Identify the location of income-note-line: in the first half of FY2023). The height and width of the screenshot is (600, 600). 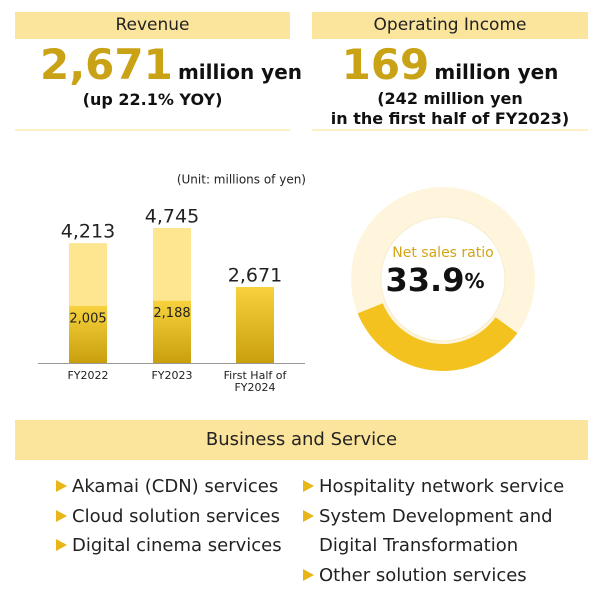
(450, 118).